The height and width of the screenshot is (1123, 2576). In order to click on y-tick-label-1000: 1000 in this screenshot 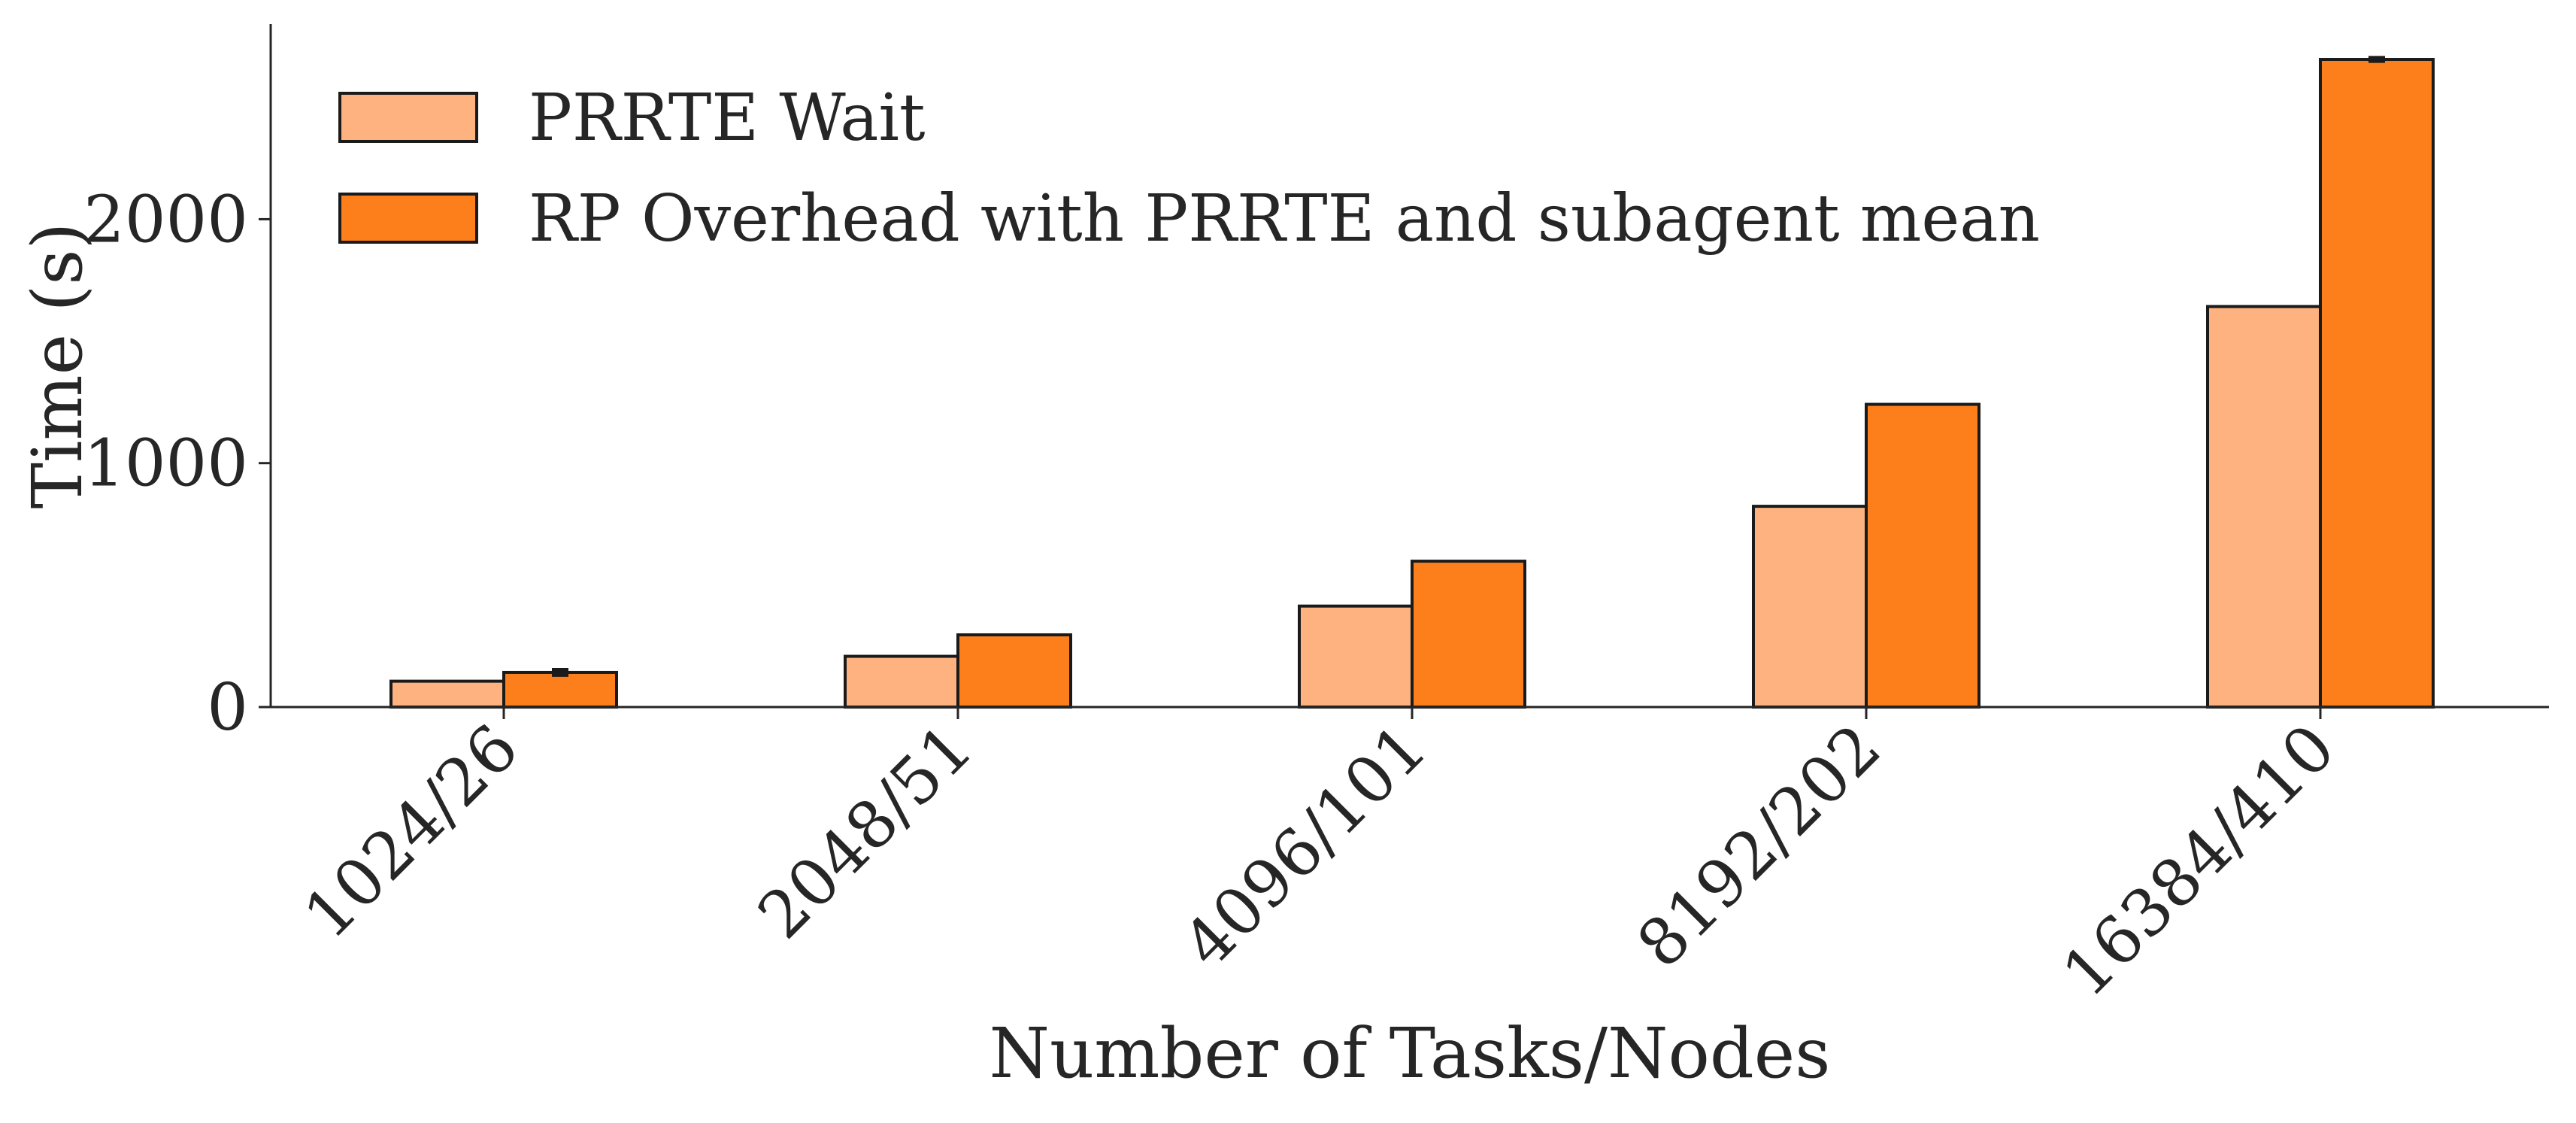, I will do `click(165, 464)`.